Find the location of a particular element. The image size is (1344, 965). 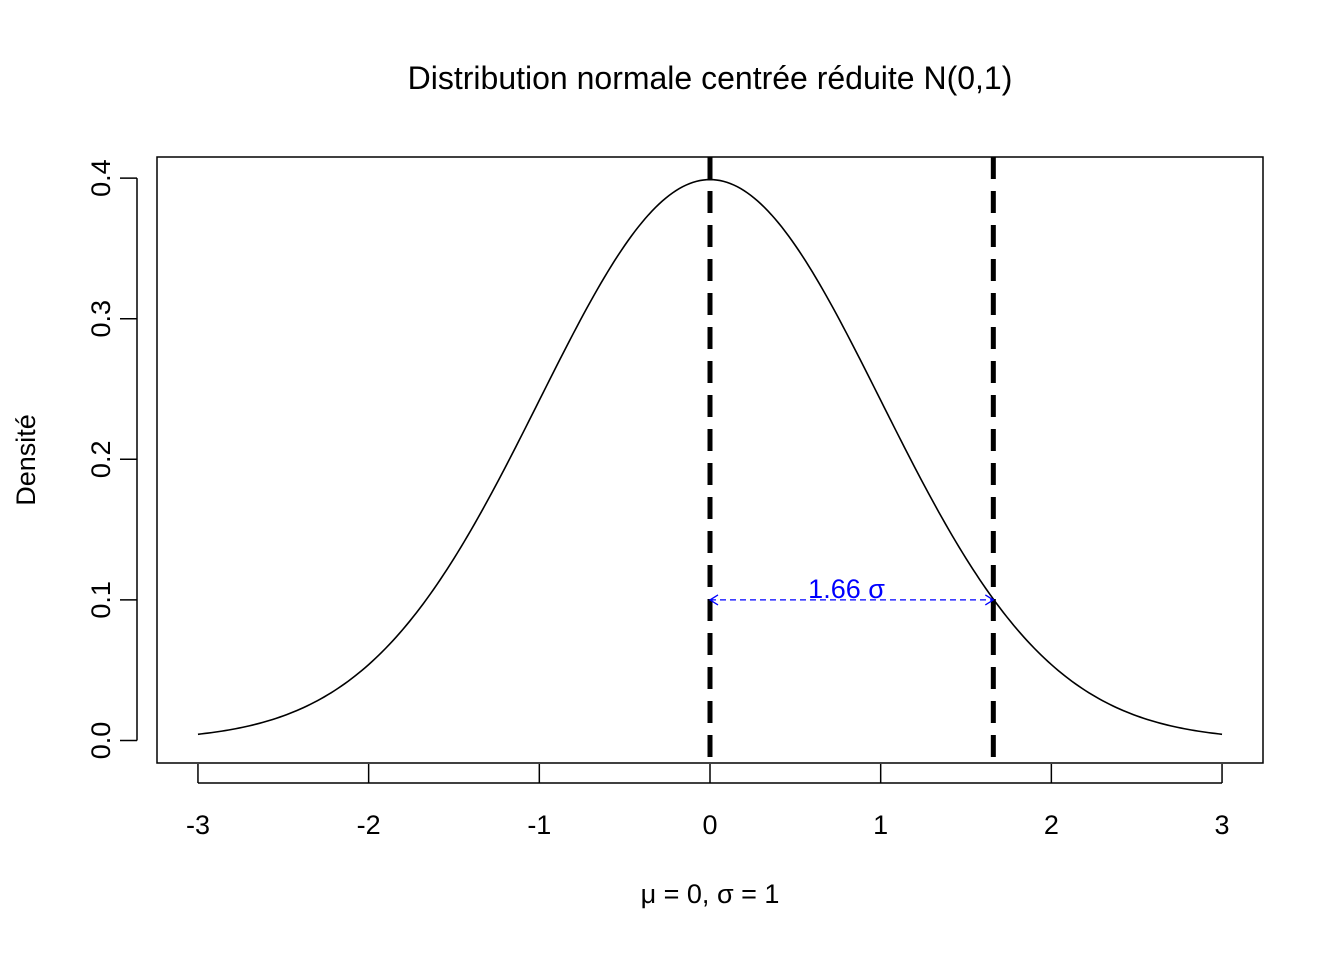

y-tick-label: 0.3 is located at coordinates (101, 319).